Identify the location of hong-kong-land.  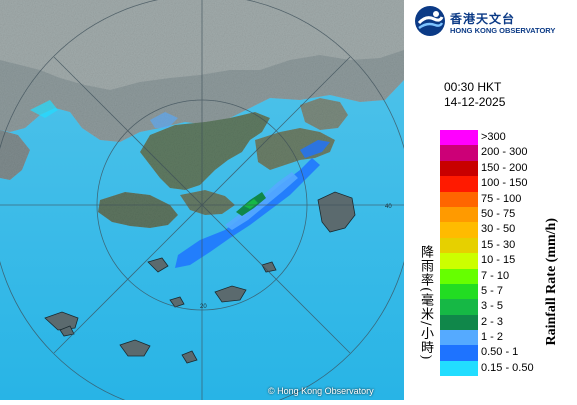
(223, 163).